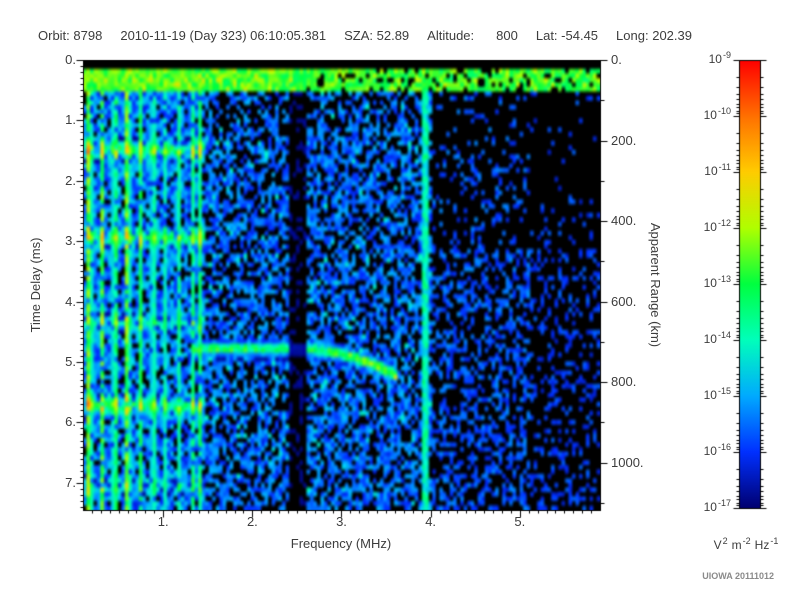  Describe the element at coordinates (163, 521) in the screenshot. I see `x-tick-label: 1.` at that location.